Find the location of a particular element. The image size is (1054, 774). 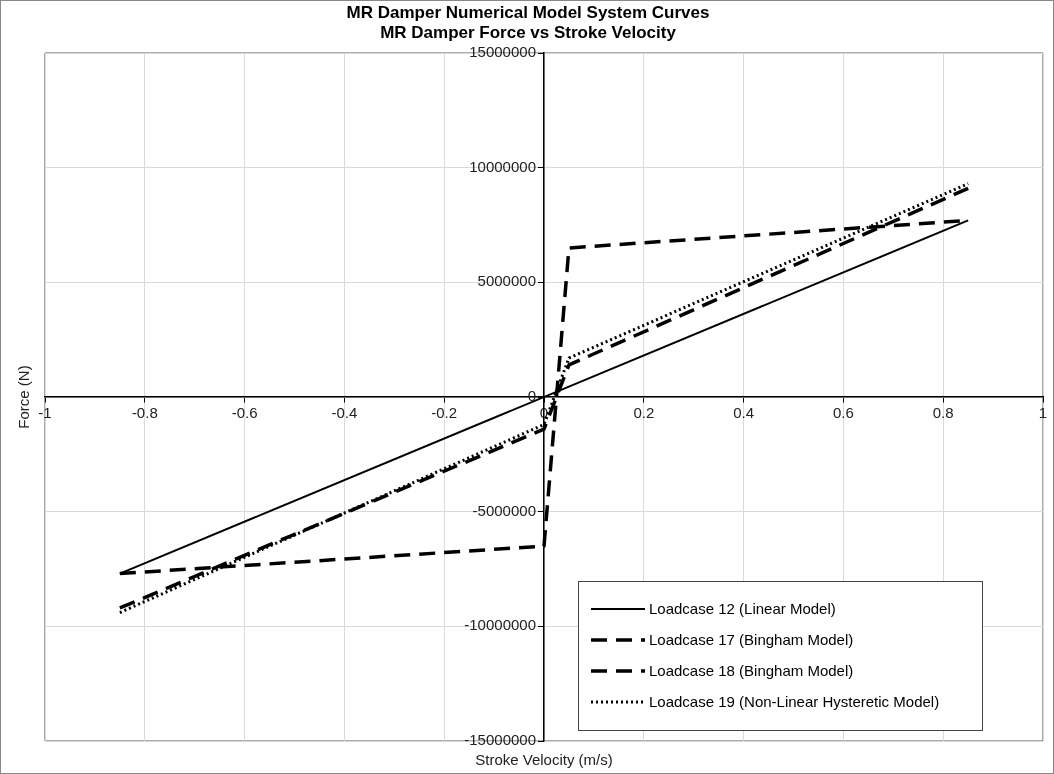

y-tick-label: -10000000 is located at coordinates (500, 625).